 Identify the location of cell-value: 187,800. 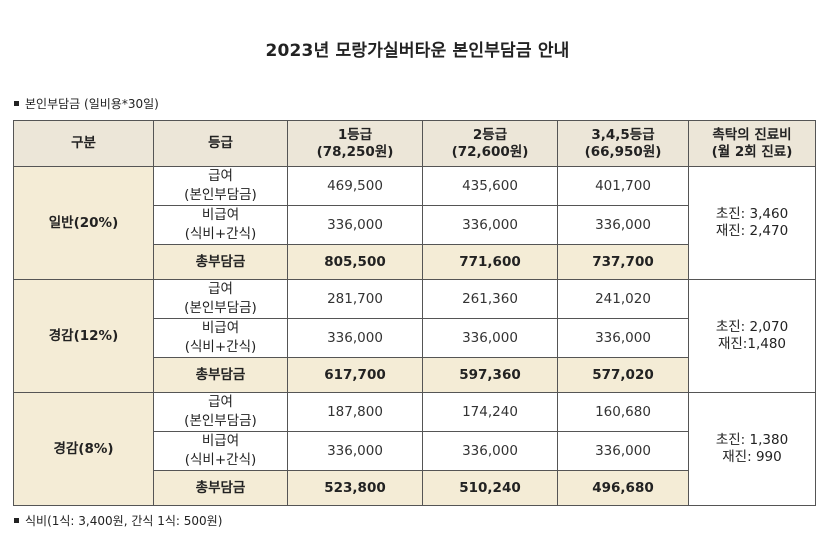
(355, 412).